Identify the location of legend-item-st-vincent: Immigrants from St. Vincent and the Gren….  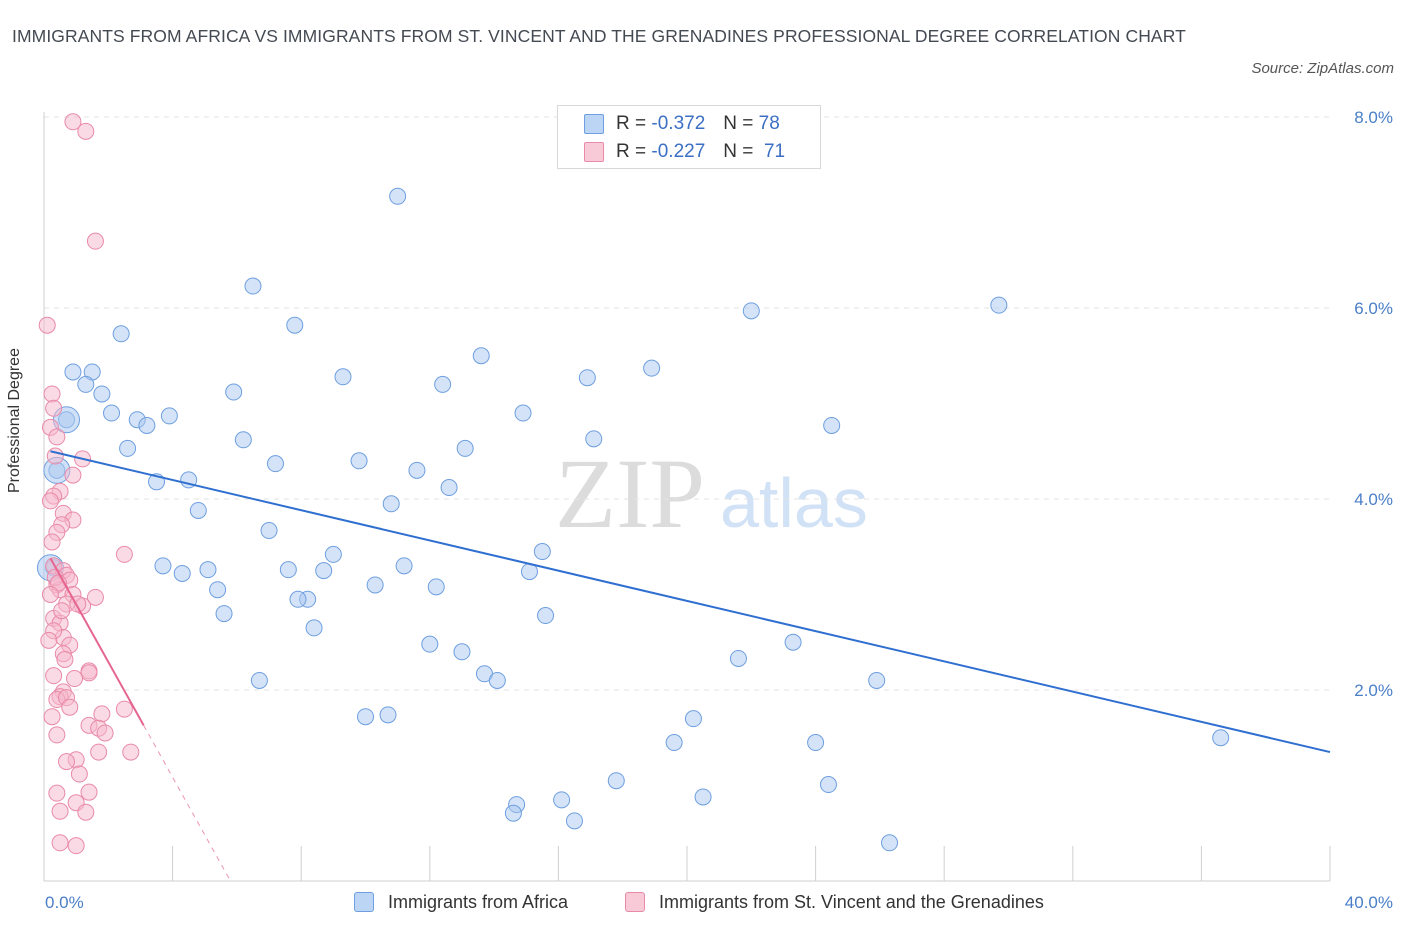
(834, 902).